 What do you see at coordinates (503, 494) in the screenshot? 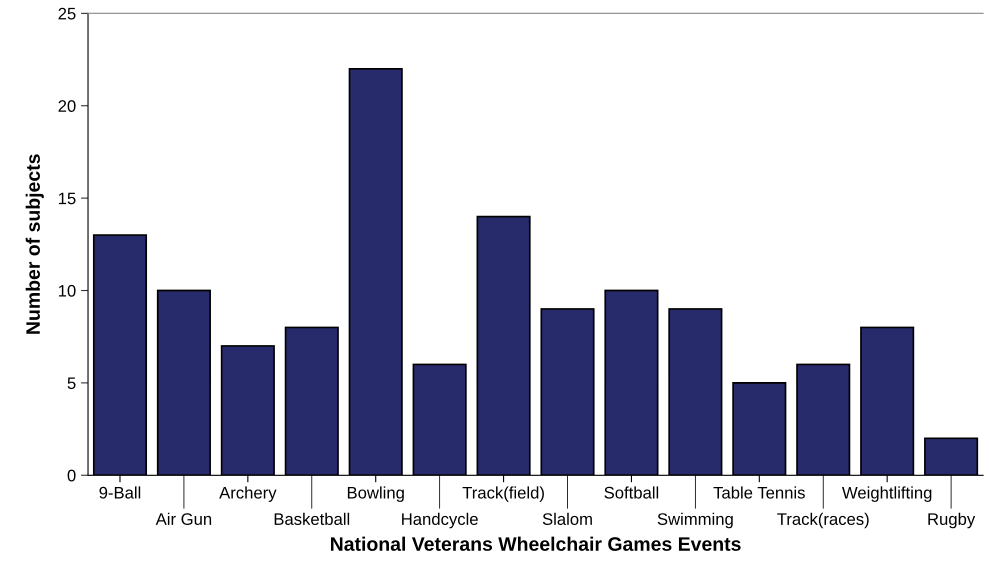
I see `x-tick-label: Track(field)` at bounding box center [503, 494].